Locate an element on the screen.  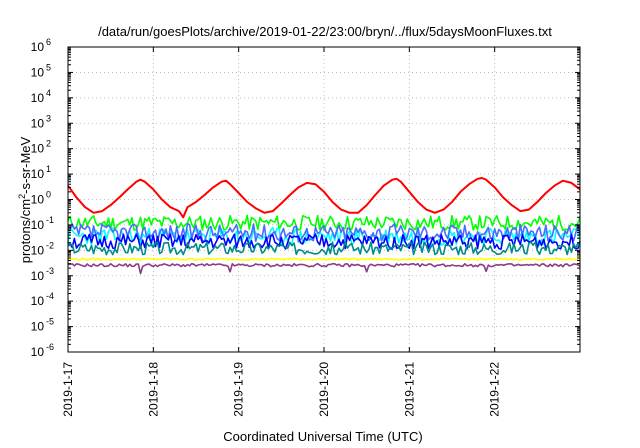
y-tick-label: 10 -4 is located at coordinates (42, 299).